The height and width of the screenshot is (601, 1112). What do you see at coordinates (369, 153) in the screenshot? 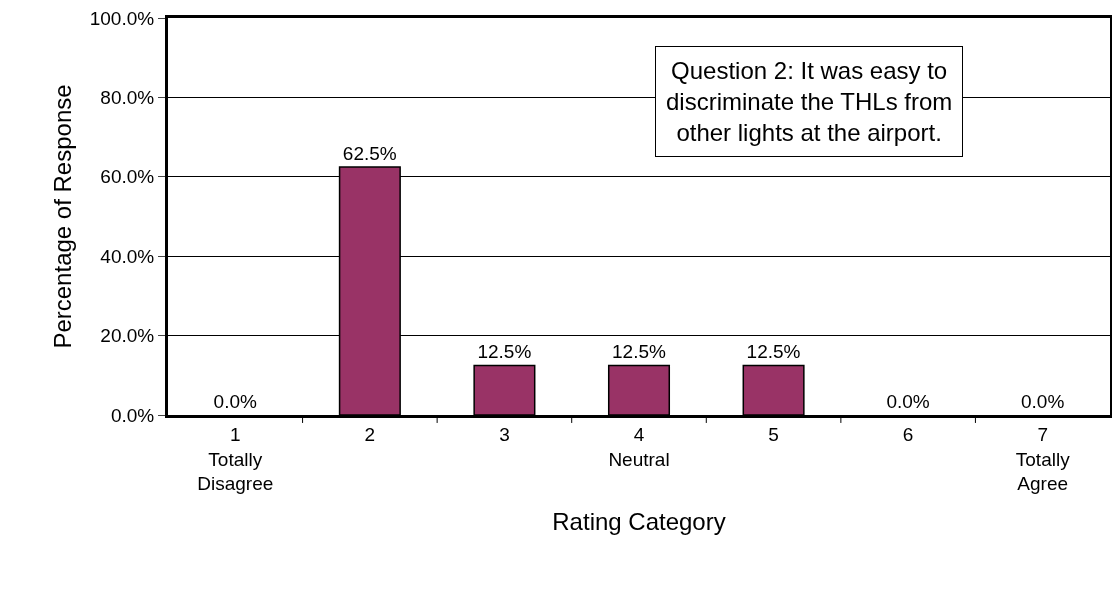
I see `data-label: 62.5%` at bounding box center [369, 153].